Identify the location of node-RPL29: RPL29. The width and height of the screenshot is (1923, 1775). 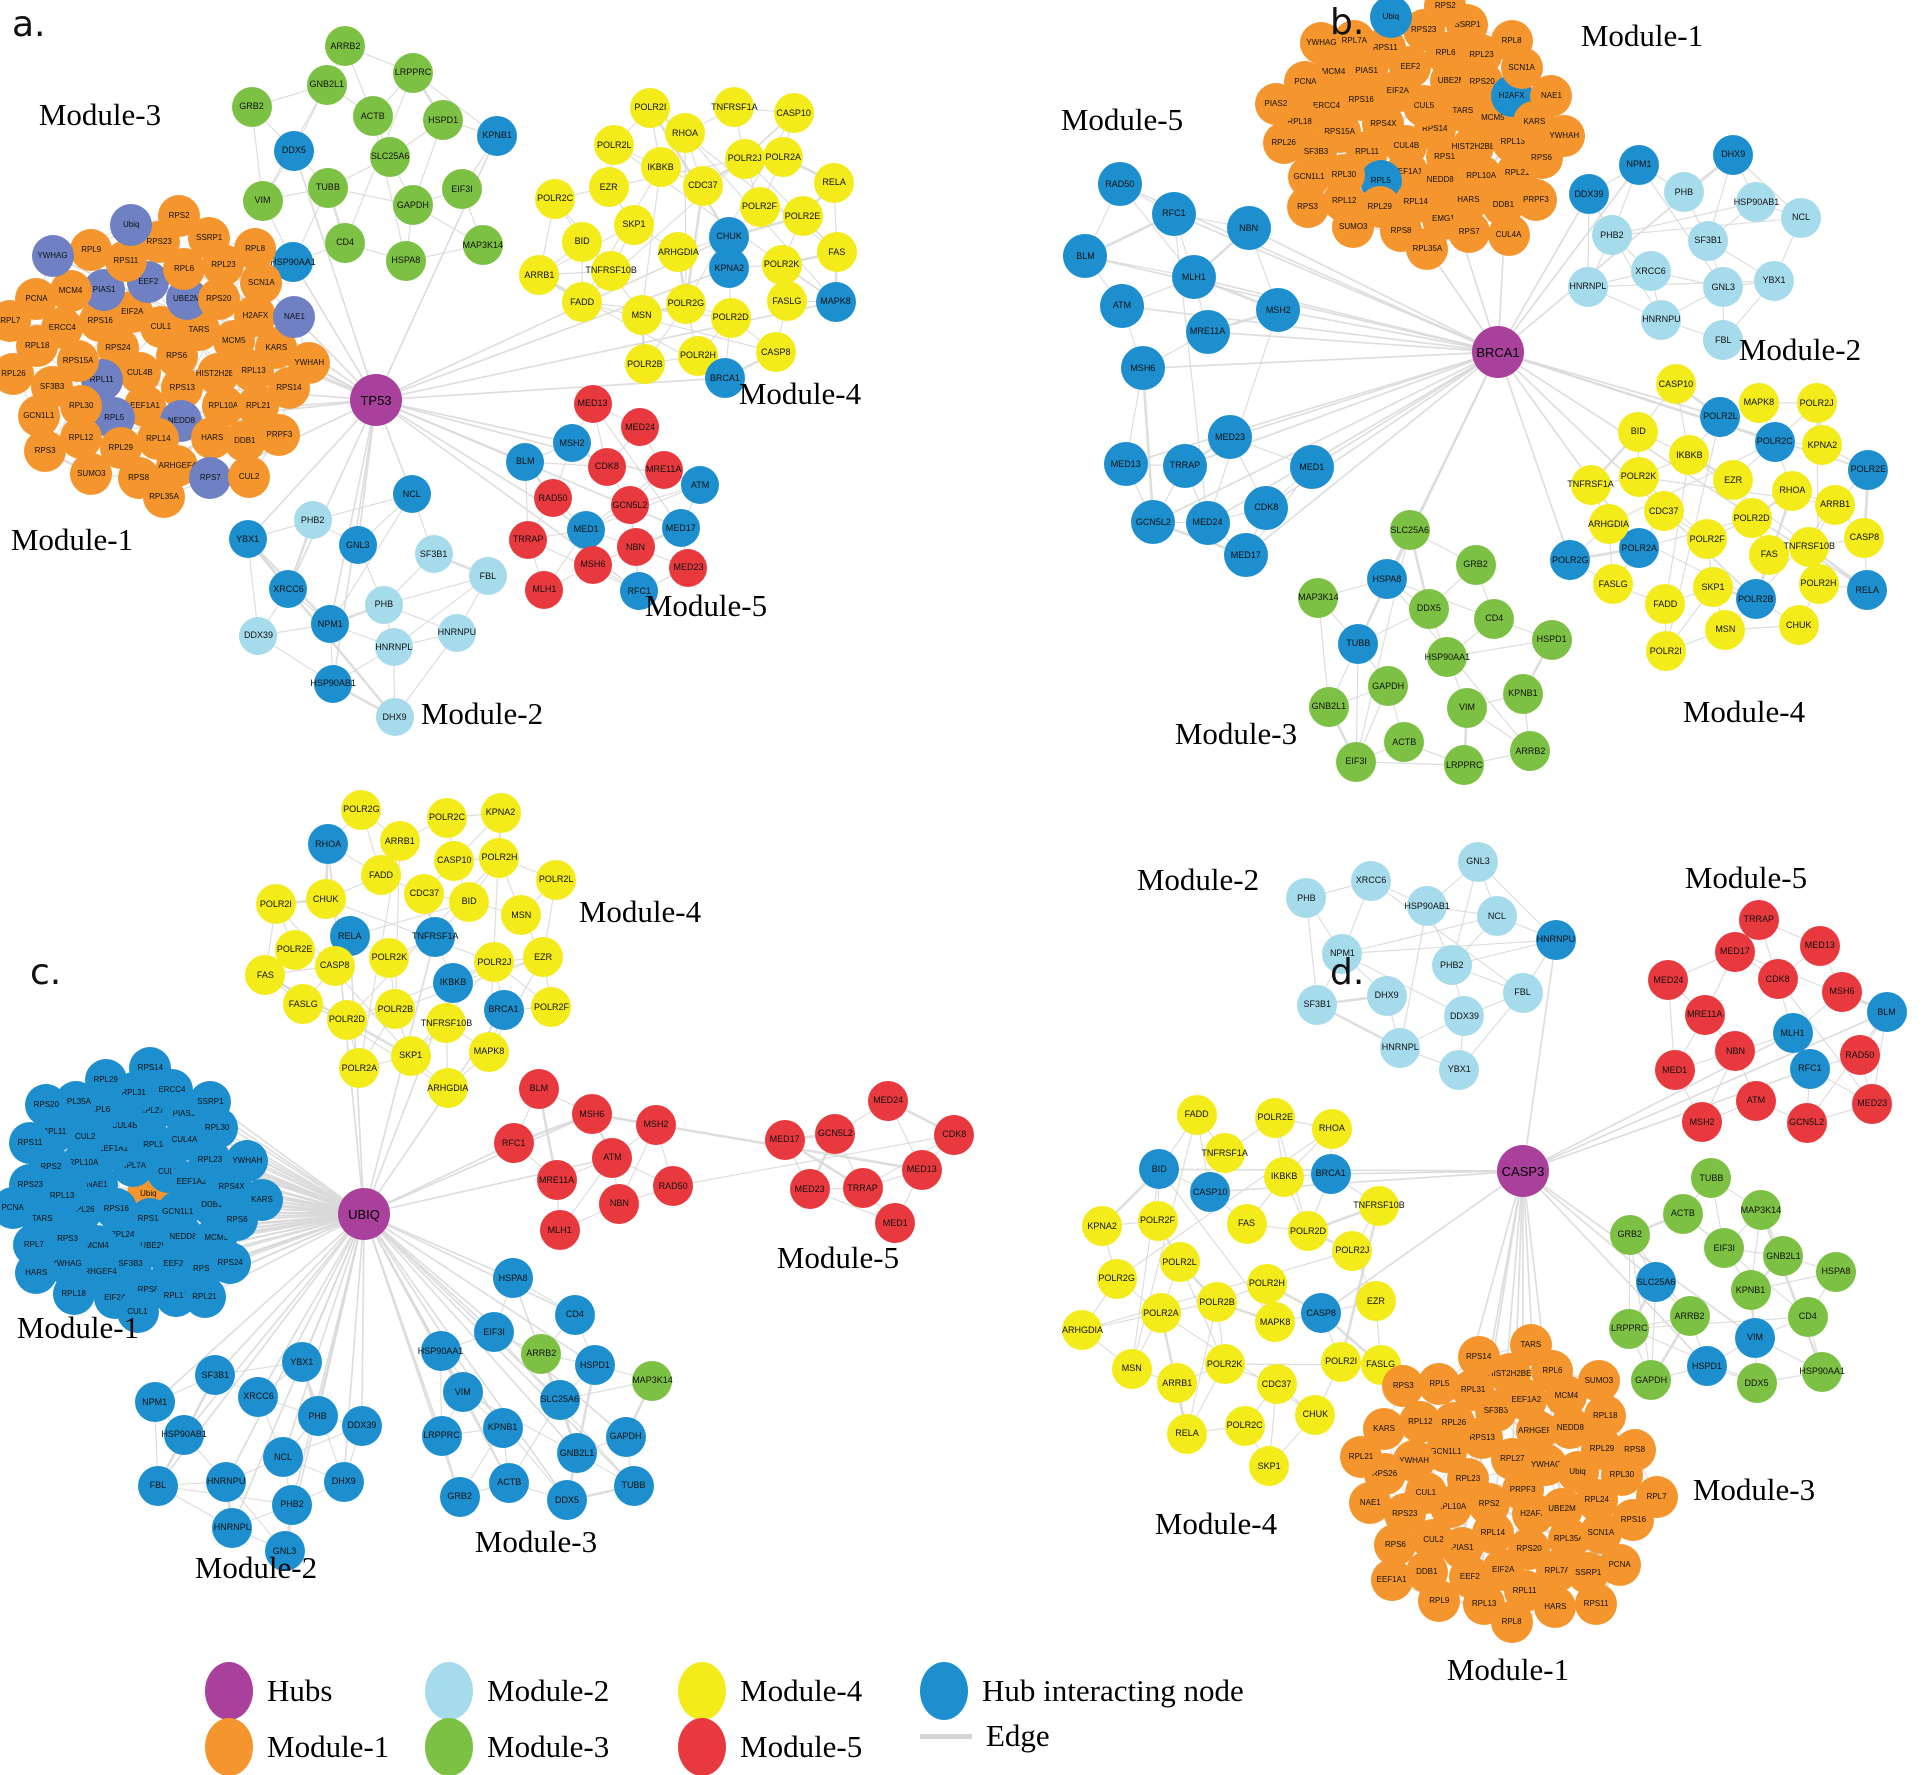
(105, 1080).